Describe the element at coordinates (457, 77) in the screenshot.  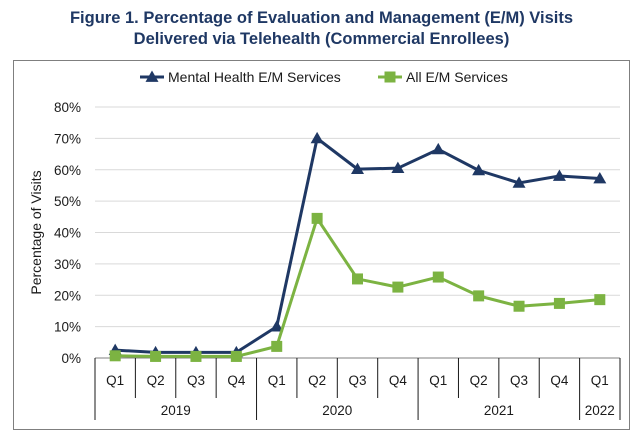
I see `legend-label: All E/M Services` at that location.